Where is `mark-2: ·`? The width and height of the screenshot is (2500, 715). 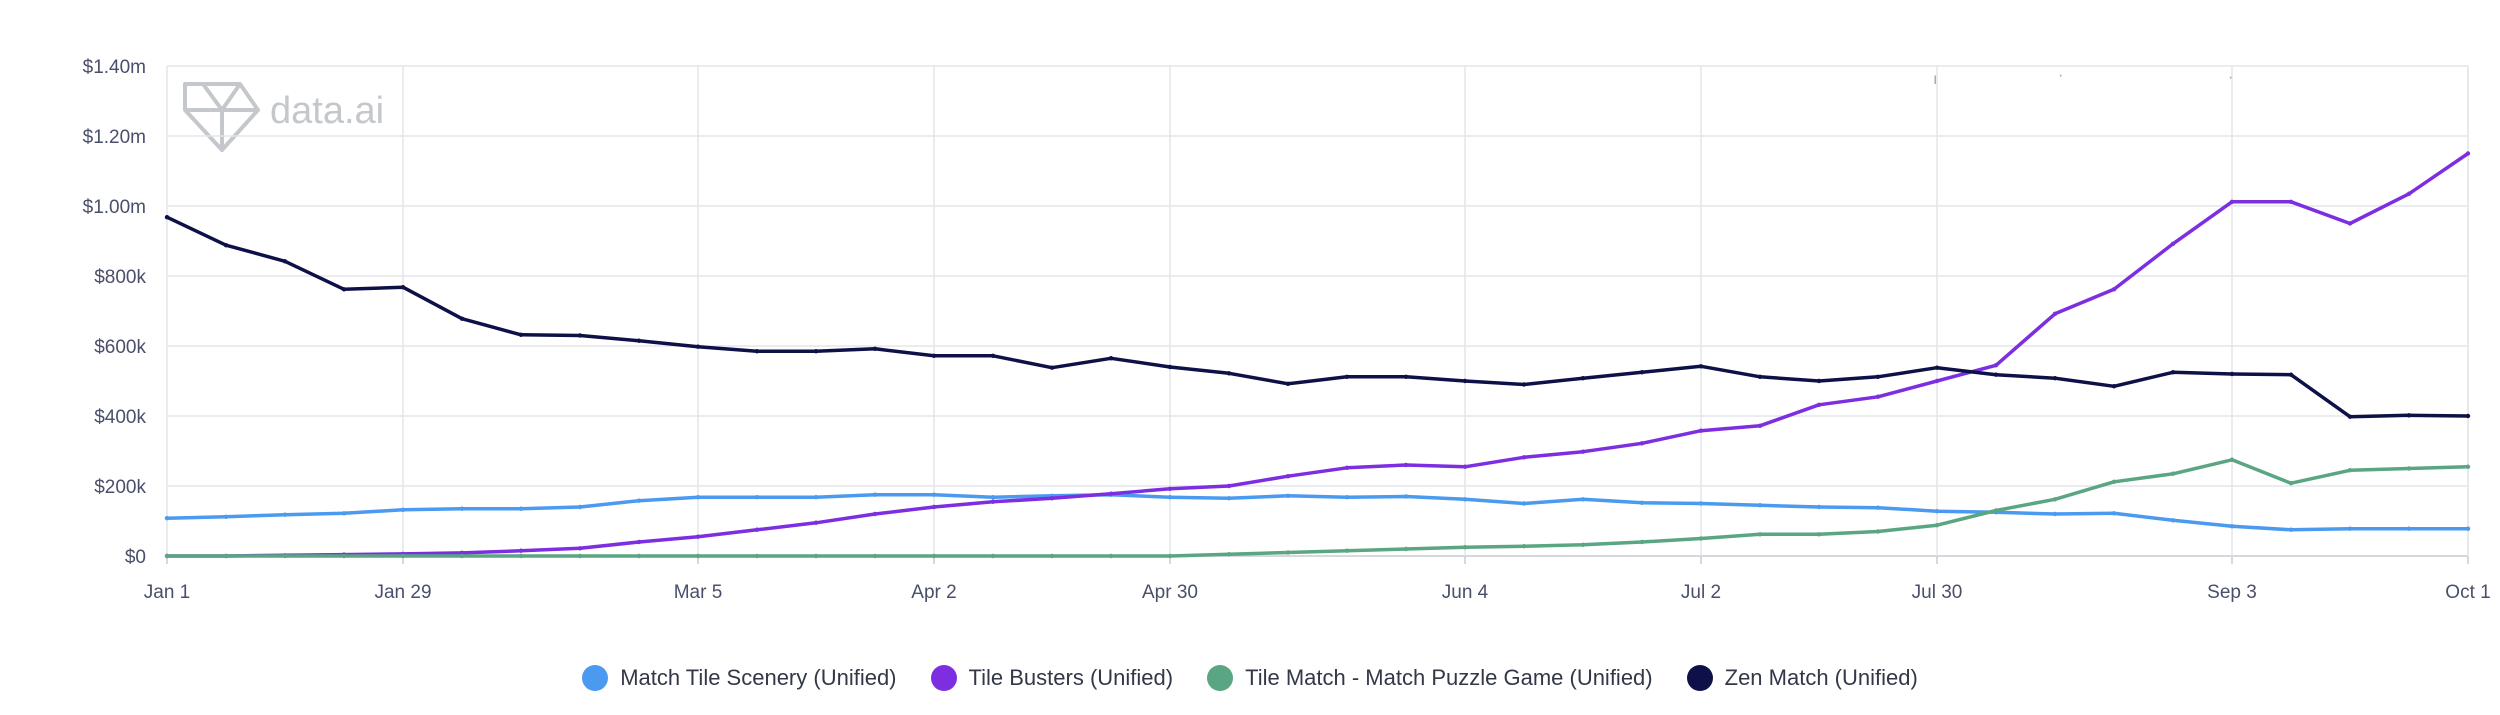 mark-2: · is located at coordinates (2060, 75).